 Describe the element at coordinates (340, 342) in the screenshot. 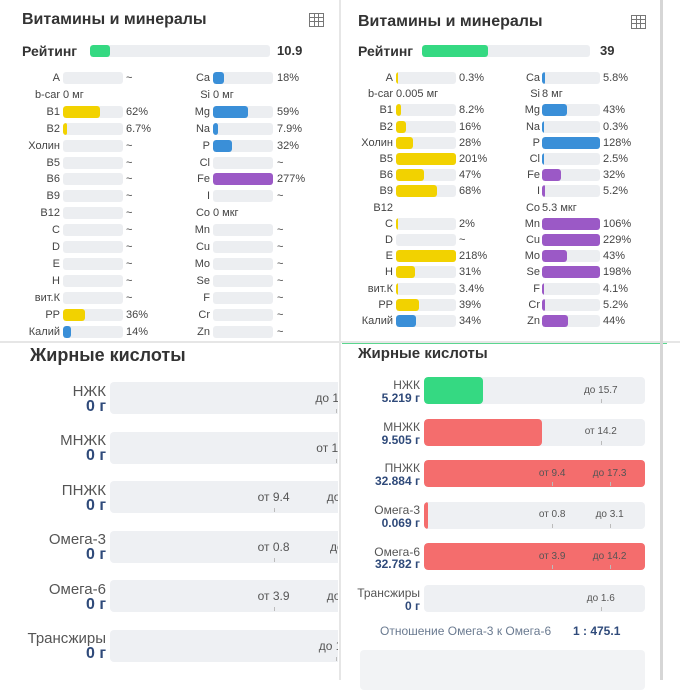

I see `separator` at that location.